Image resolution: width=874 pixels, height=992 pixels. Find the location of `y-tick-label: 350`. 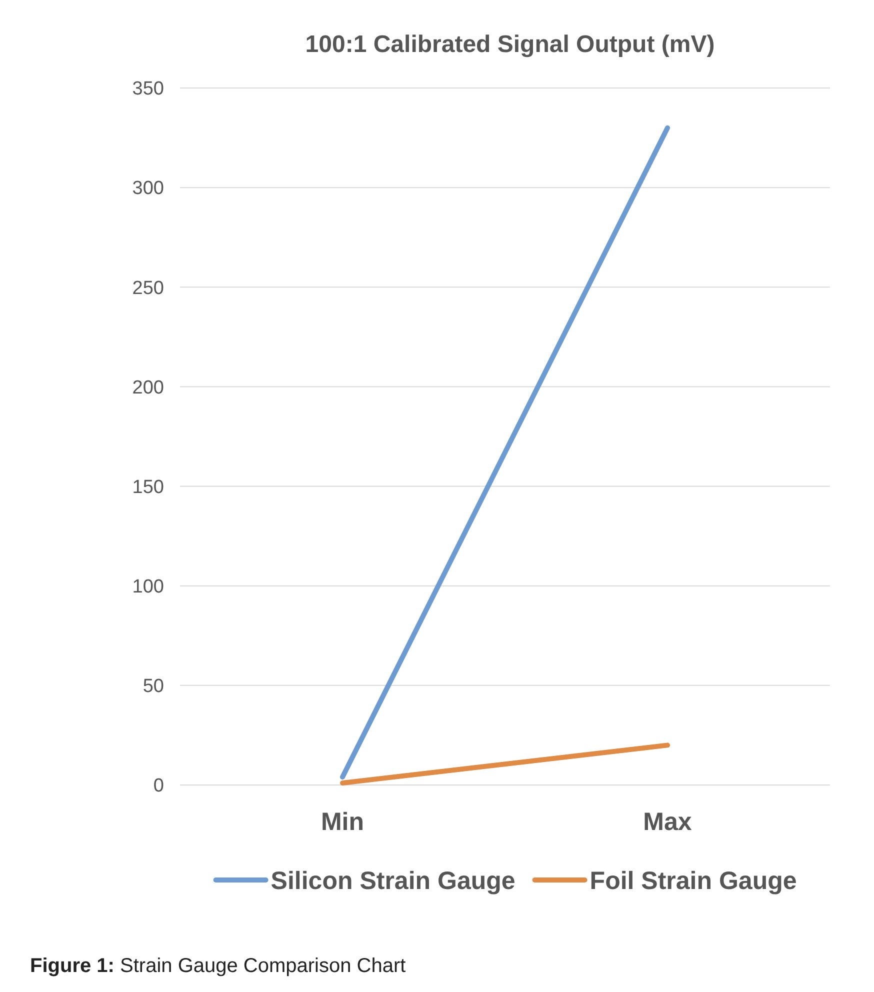

y-tick-label: 350 is located at coordinates (148, 89).